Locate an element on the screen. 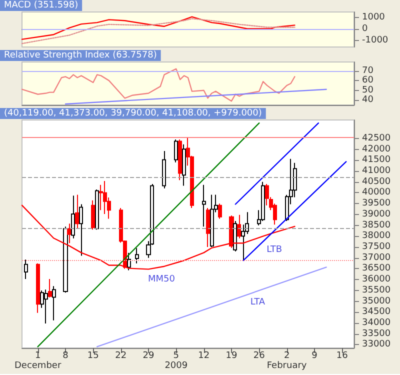 The image size is (400, 375). y-tick-label: 36500 is located at coordinates (376, 269).